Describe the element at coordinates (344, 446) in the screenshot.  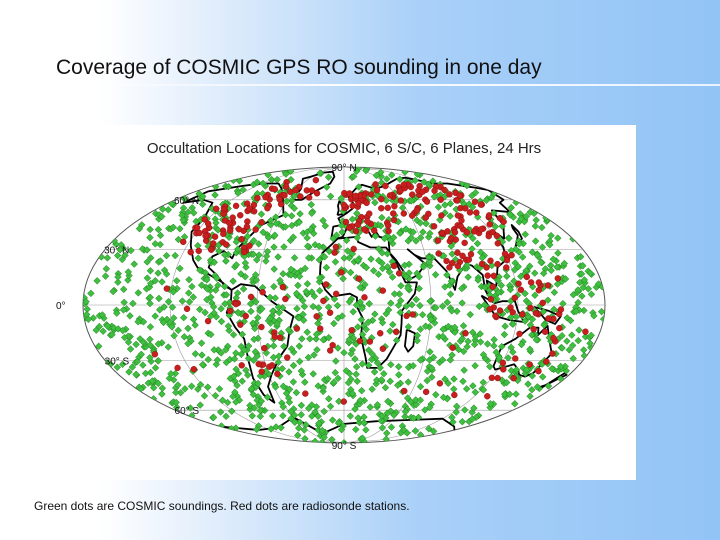
I see `latitude-label: 90° S` at that location.